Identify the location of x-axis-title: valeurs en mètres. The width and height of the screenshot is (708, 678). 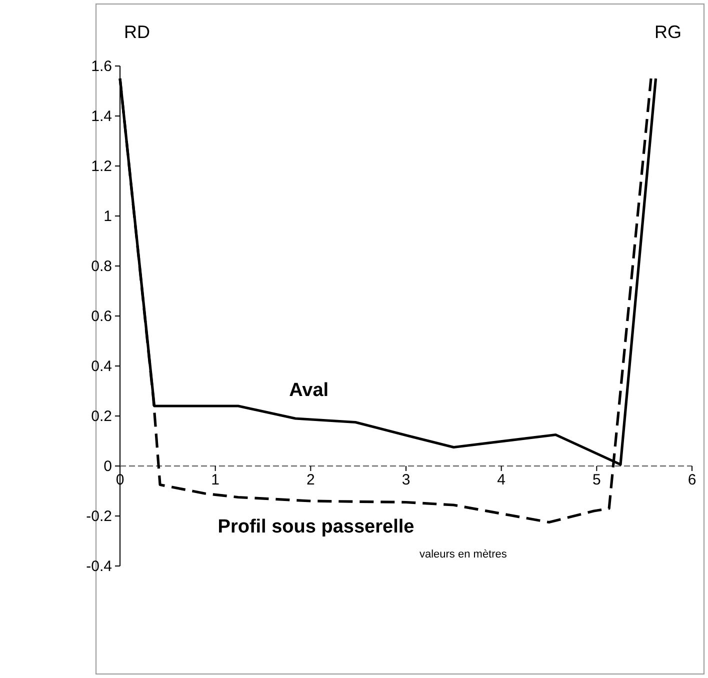
(463, 554).